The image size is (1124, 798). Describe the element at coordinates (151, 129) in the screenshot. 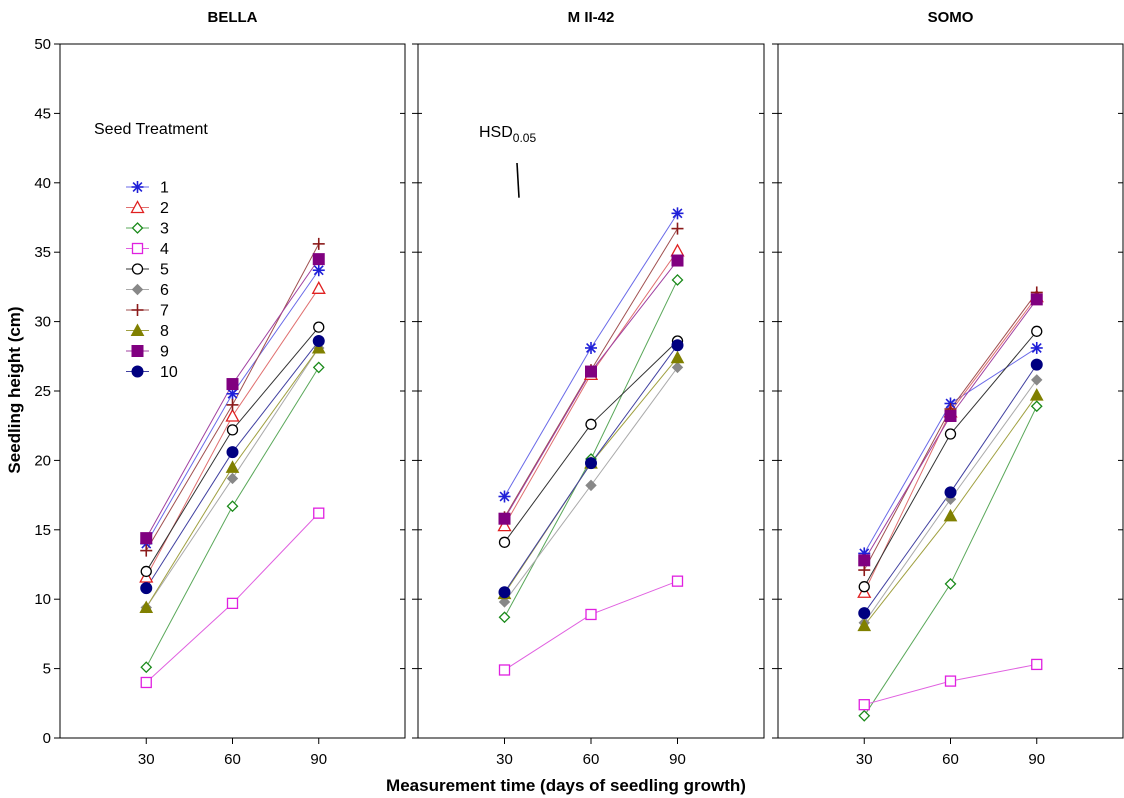

I see `legend-title: Seed Treatment` at that location.